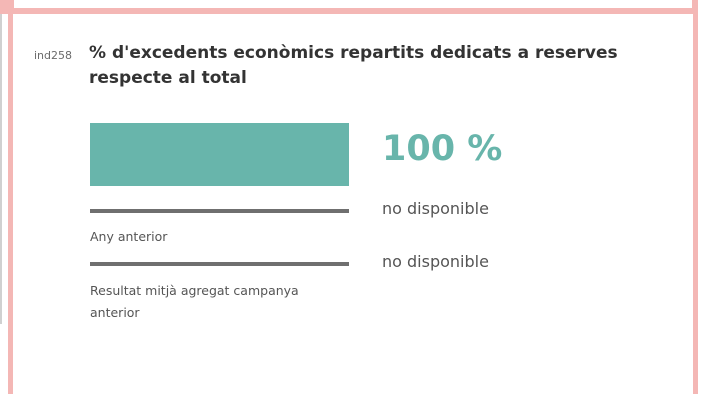 This screenshot has height=394, width=702. What do you see at coordinates (219, 264) in the screenshot?
I see `aggregate-line` at bounding box center [219, 264].